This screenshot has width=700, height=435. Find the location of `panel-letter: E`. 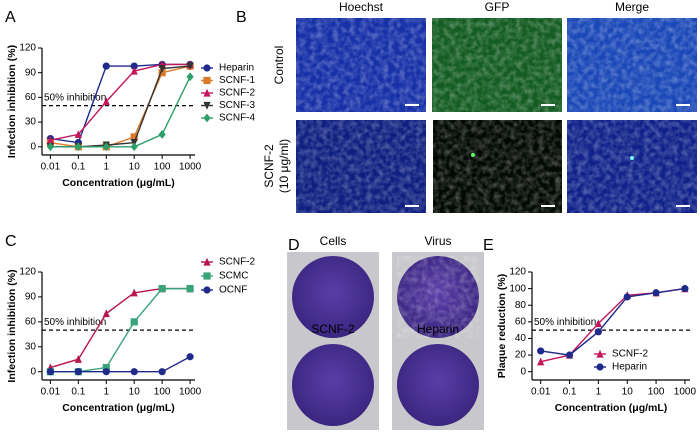

panel-letter: E is located at coordinates (488, 245).